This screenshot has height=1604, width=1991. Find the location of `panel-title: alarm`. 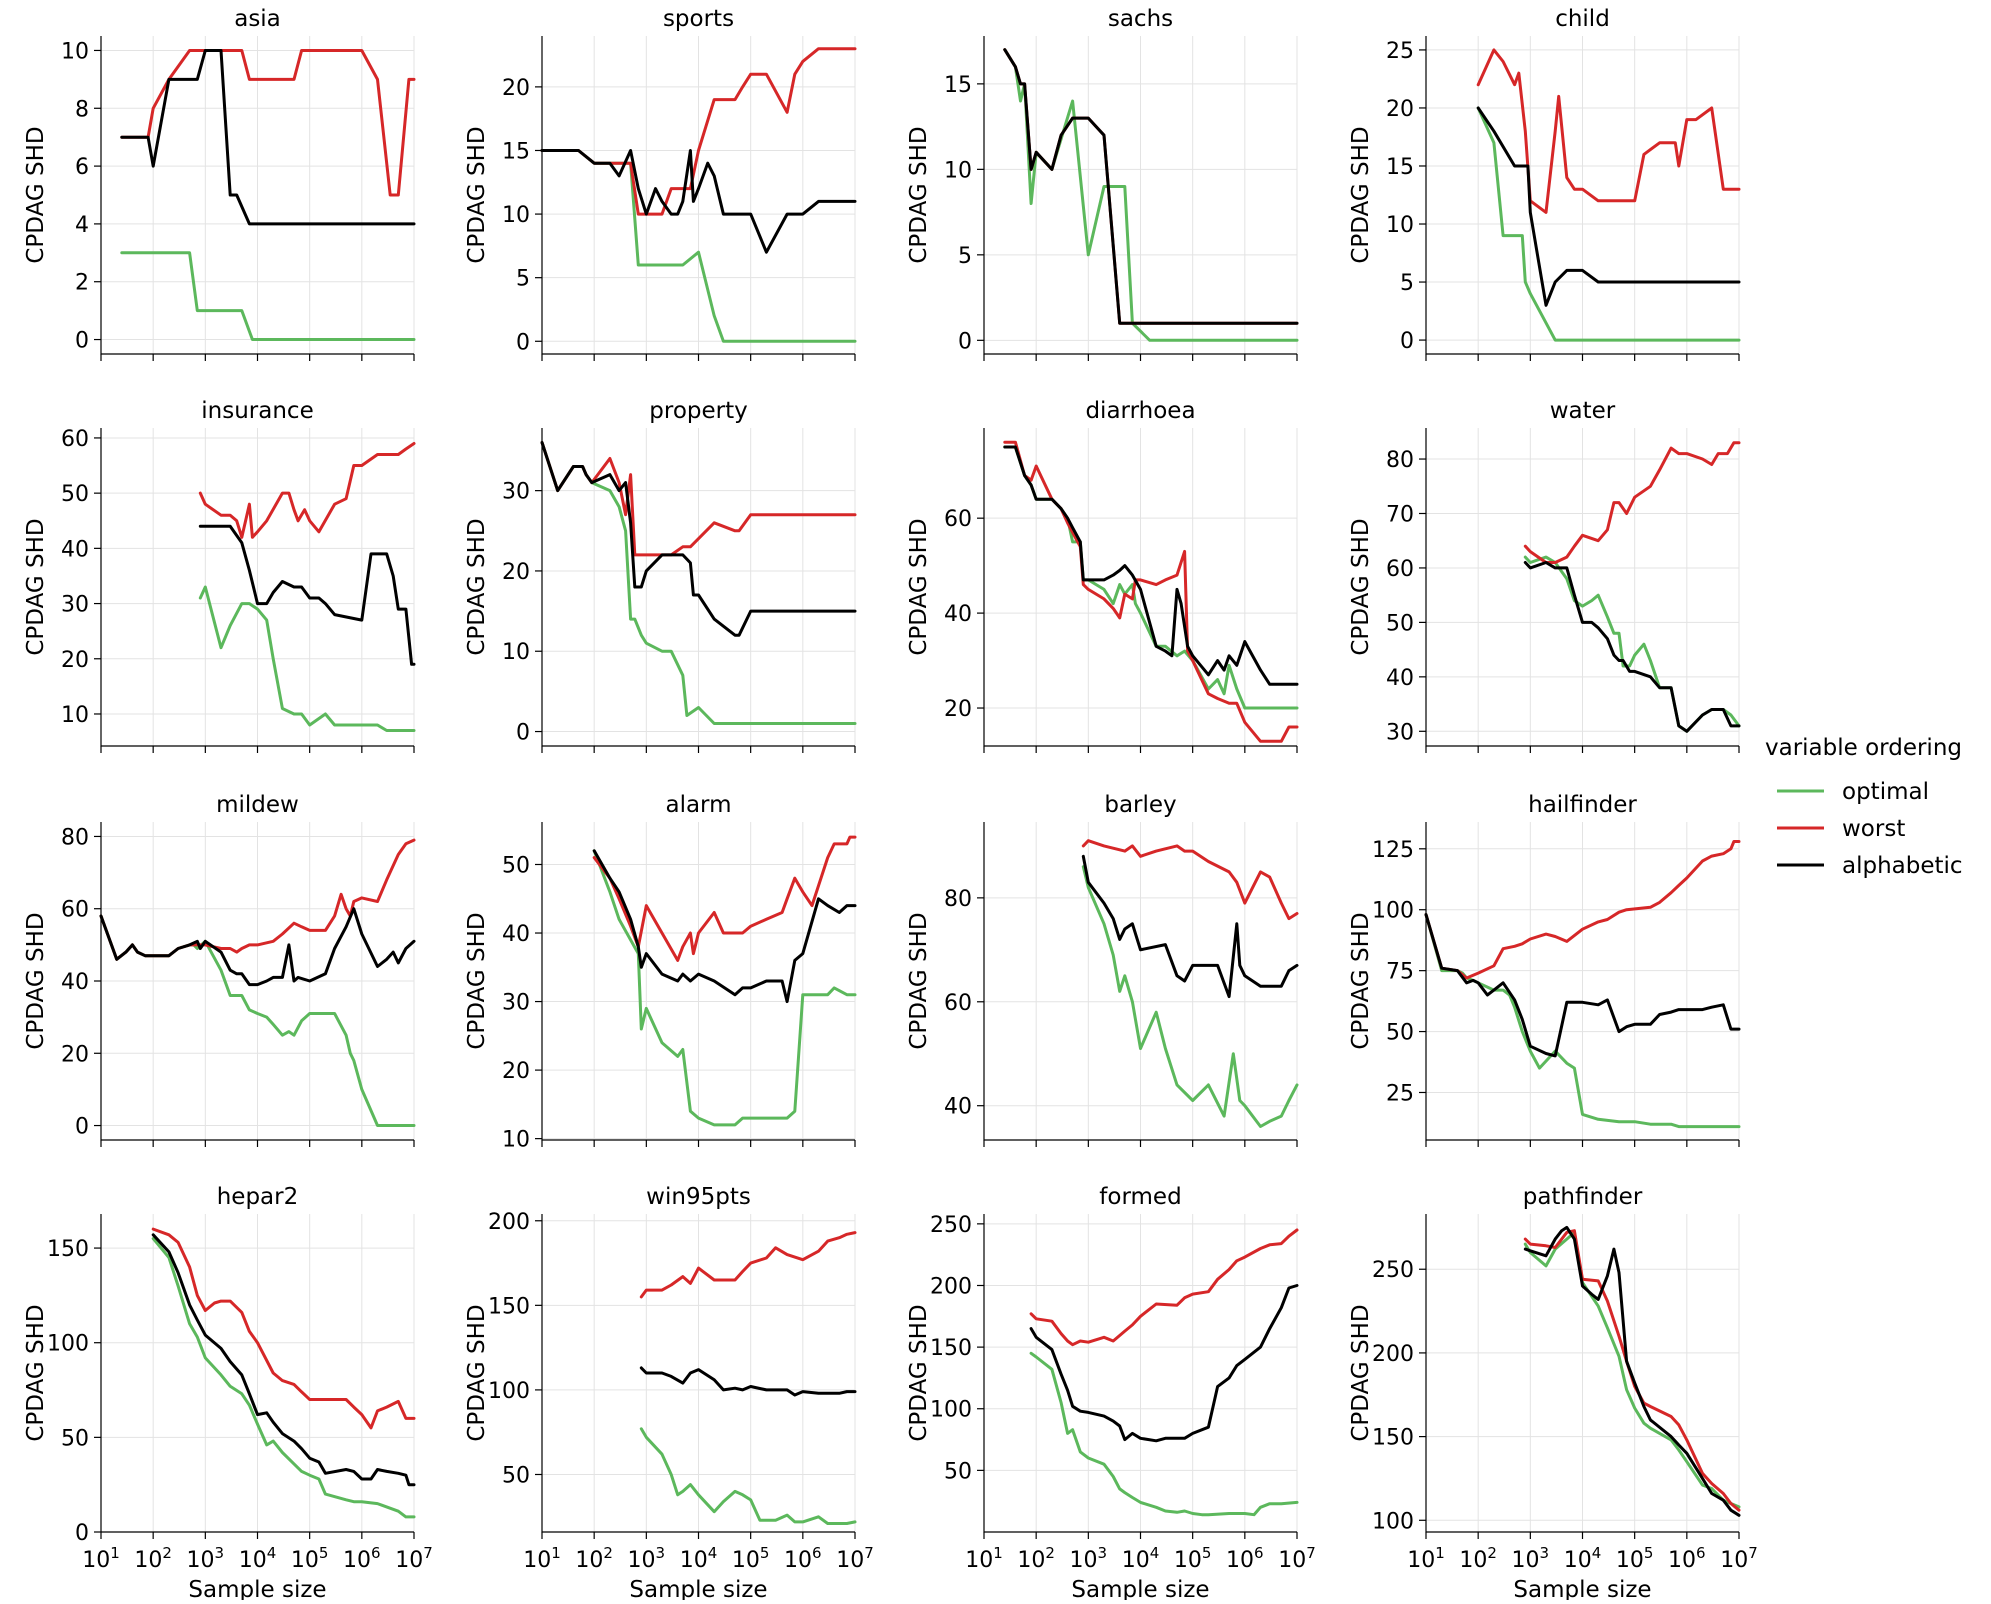

panel-title: alarm is located at coordinates (698, 805).